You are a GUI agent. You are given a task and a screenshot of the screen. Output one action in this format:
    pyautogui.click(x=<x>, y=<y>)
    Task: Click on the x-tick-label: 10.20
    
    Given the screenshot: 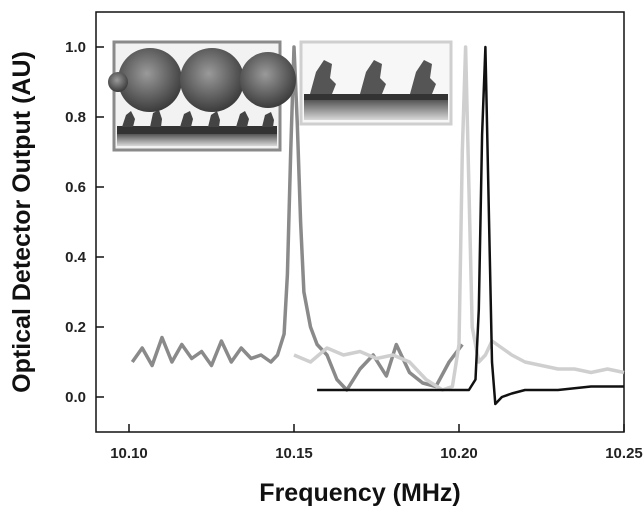 What is the action you would take?
    pyautogui.click(x=459, y=453)
    